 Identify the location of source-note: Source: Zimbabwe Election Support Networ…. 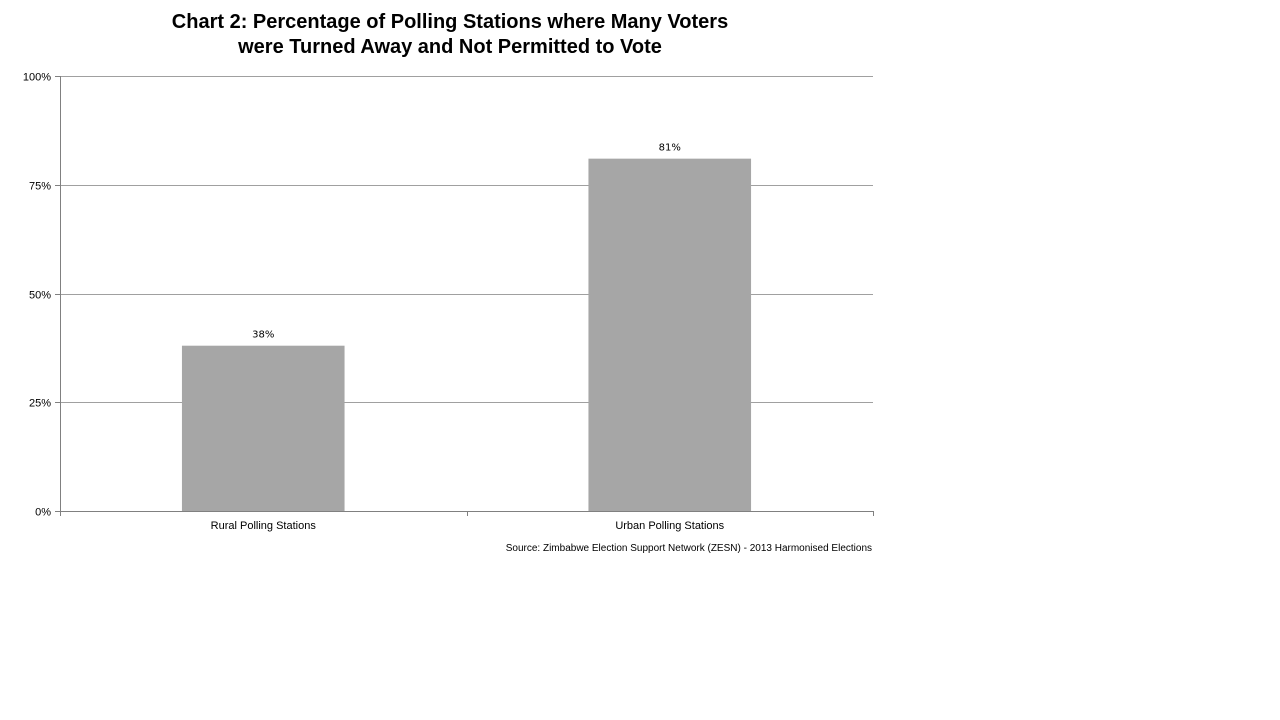
(688, 548).